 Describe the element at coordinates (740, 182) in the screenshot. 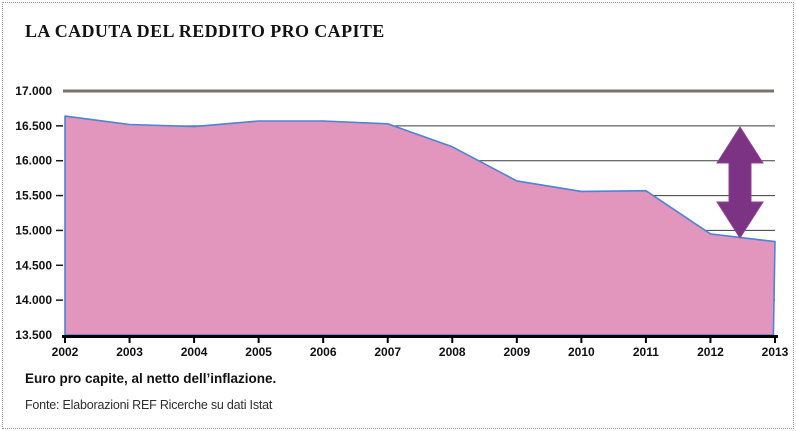

I see `drop-arrow-icon` at that location.